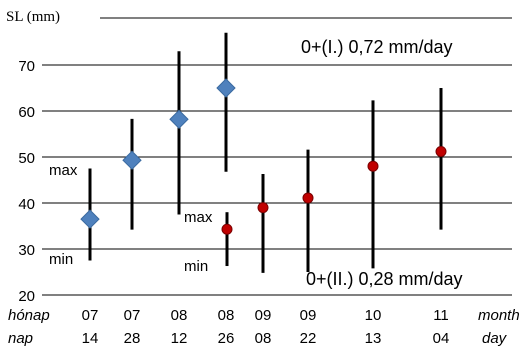  What do you see at coordinates (495, 338) in the screenshot?
I see `x-row2-unit: day` at bounding box center [495, 338].